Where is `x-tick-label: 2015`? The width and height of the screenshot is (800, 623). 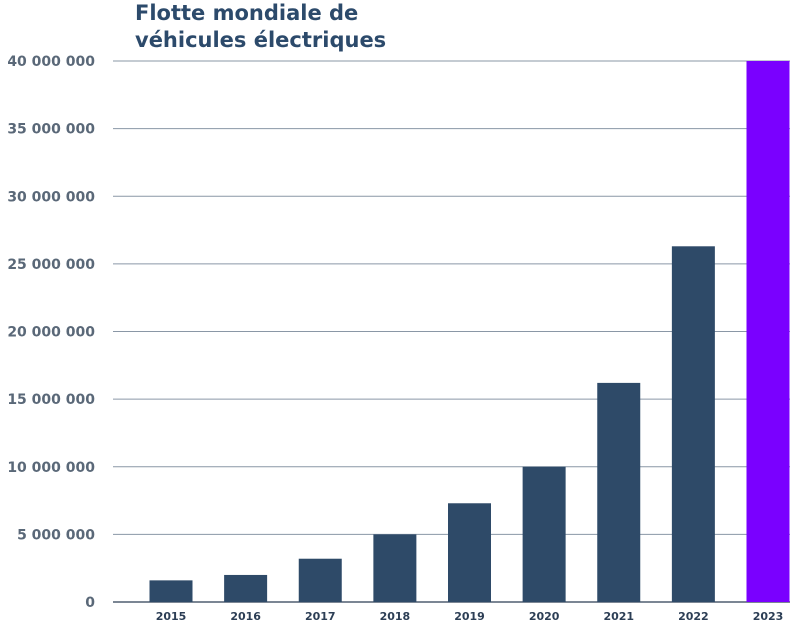 x-tick-label: 2015 is located at coordinates (171, 616).